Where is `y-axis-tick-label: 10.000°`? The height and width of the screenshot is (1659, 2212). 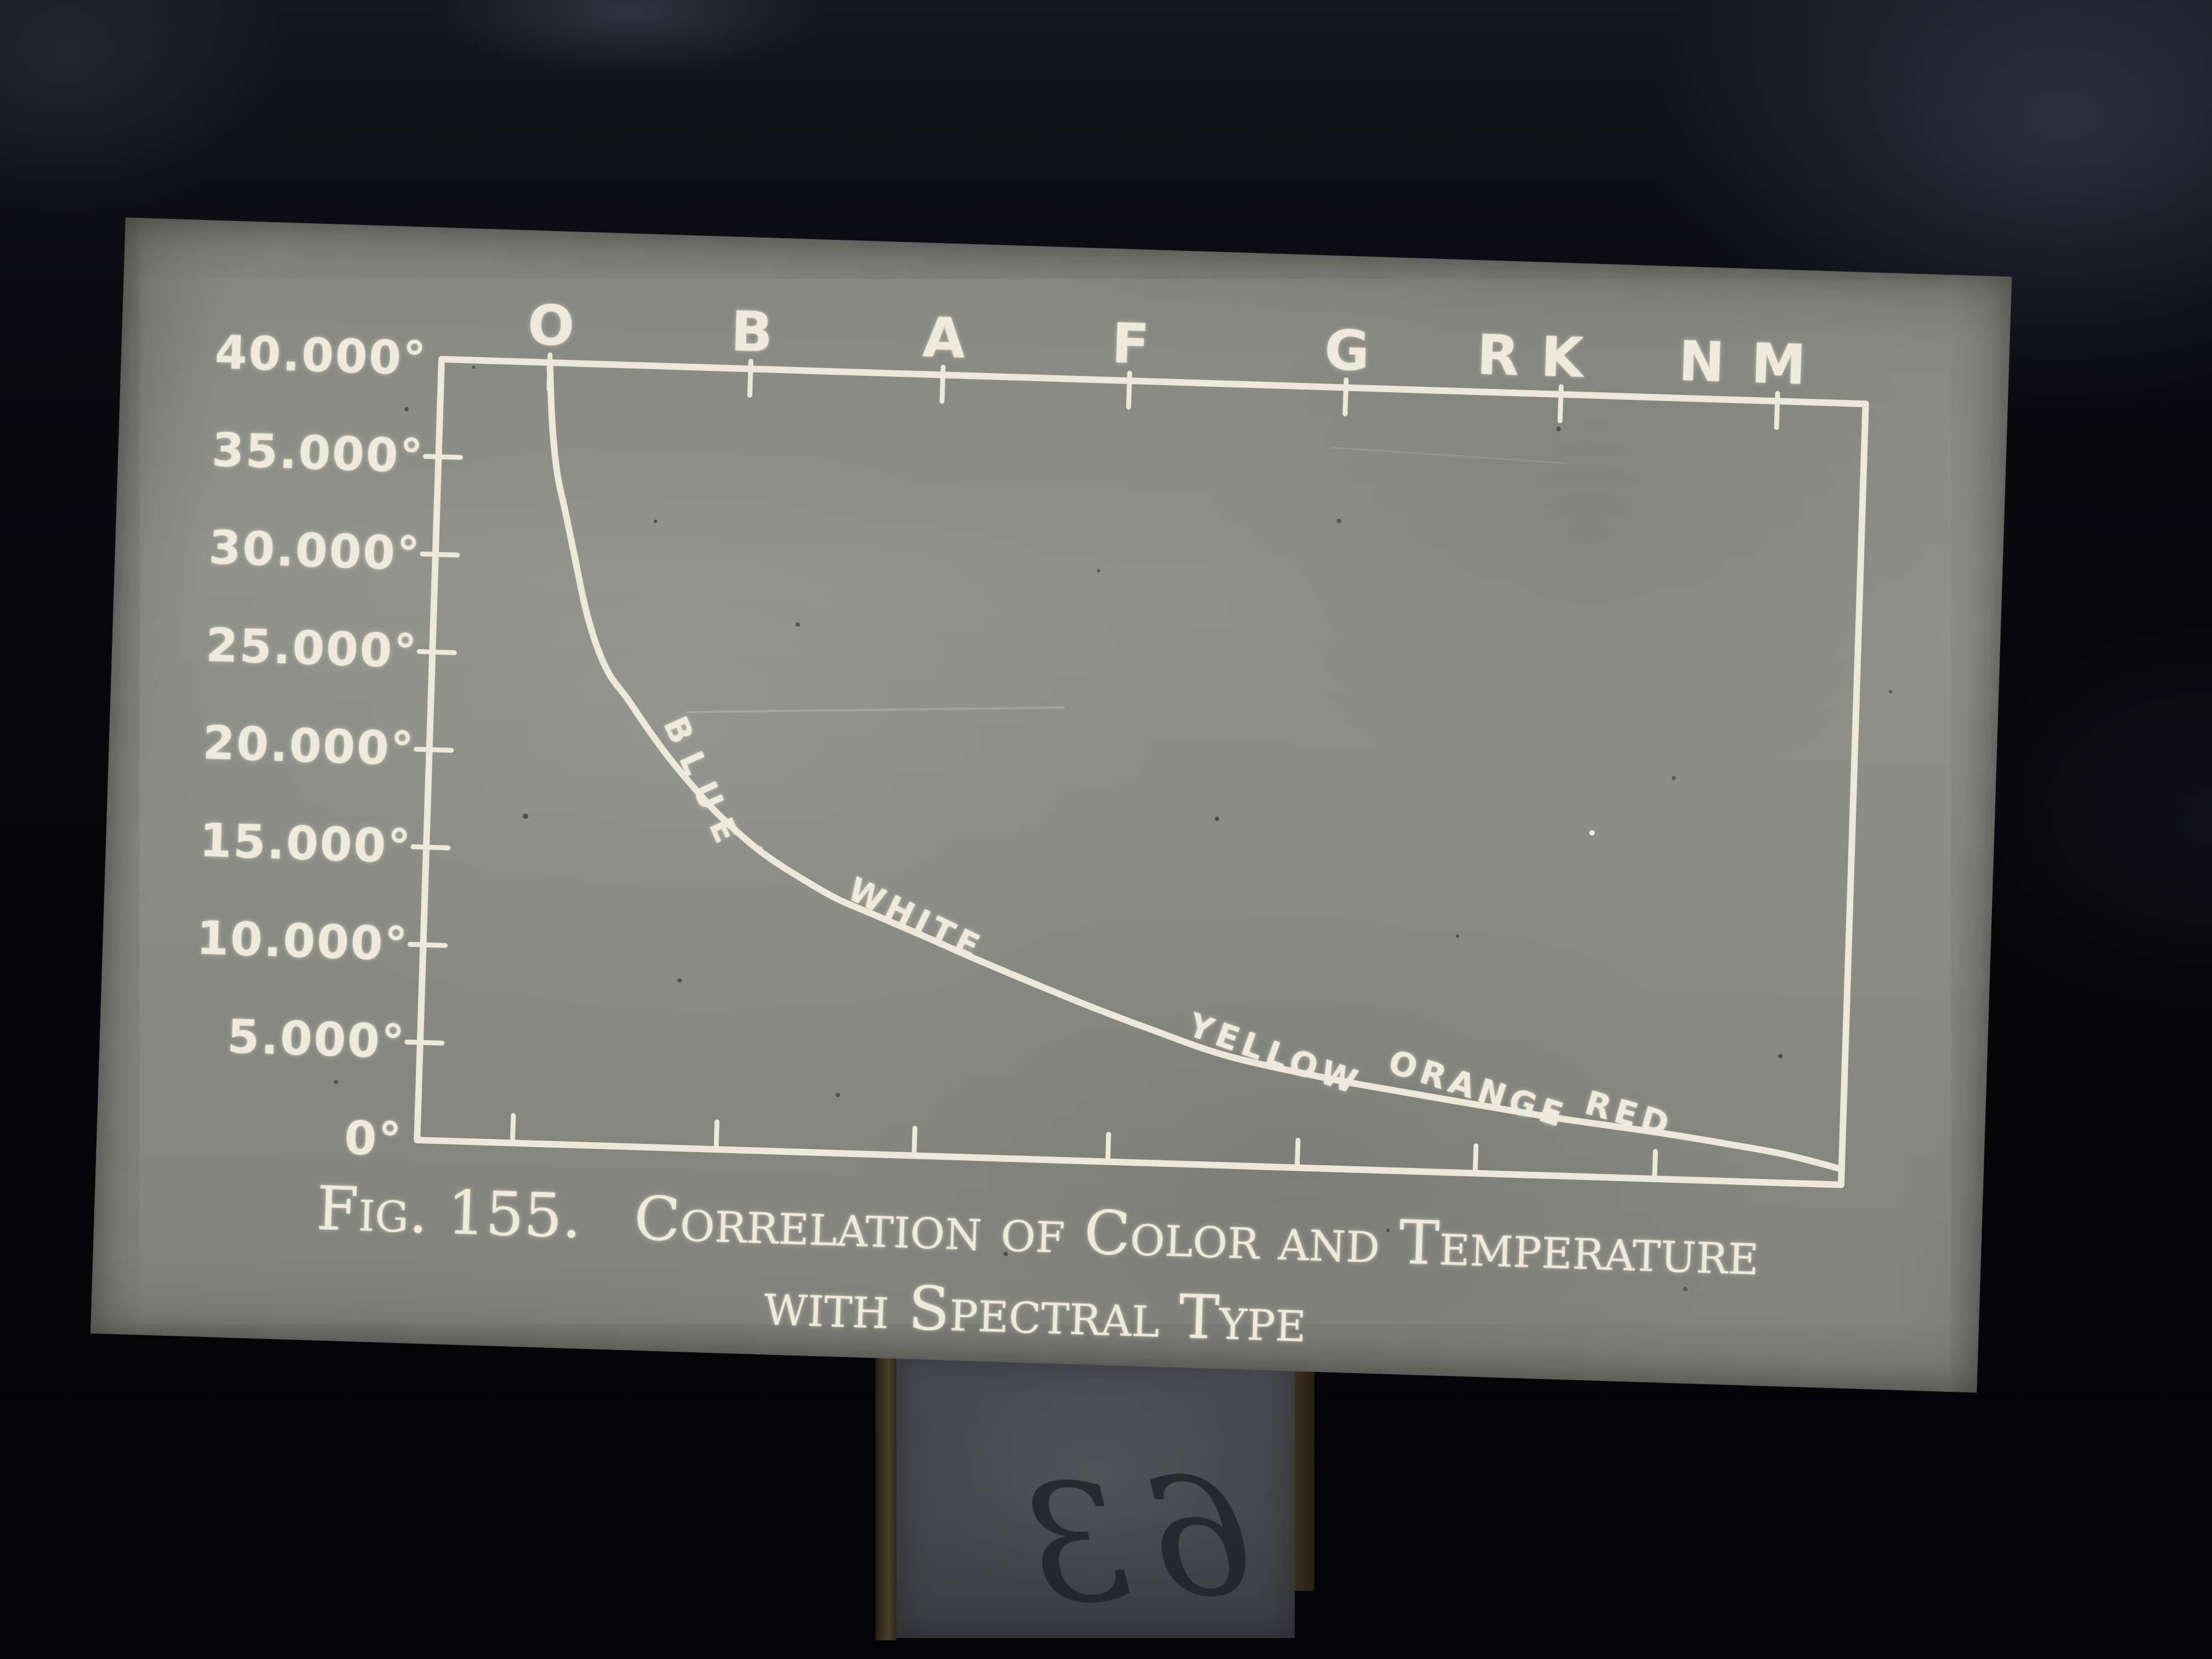
y-axis-tick-label: 10.000° is located at coordinates (302, 942).